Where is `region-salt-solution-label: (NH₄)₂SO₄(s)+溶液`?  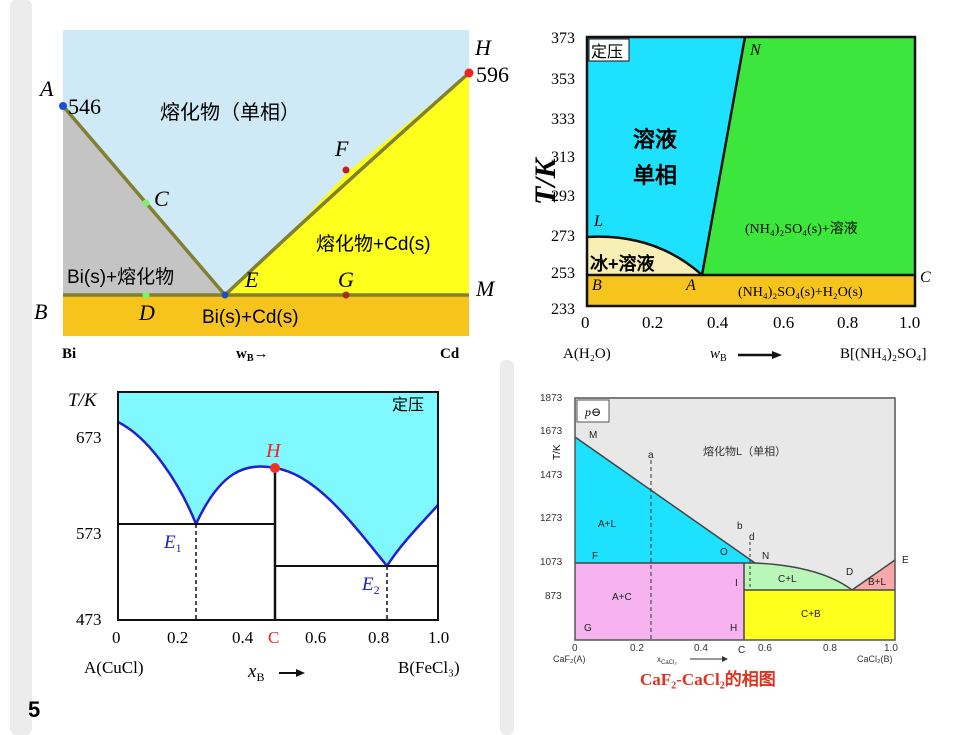
region-salt-solution-label: (NH₄)₂SO₄(s)+溶液 is located at coordinates (801, 229).